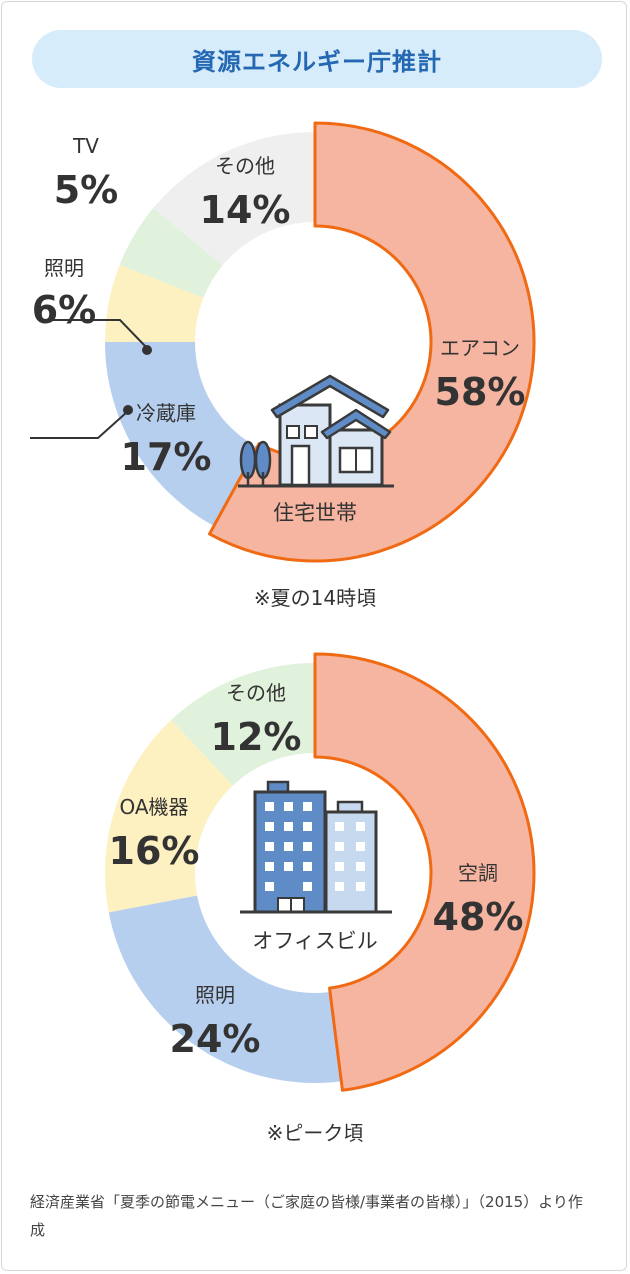 The width and height of the screenshot is (630, 1274). What do you see at coordinates (128, 410) in the screenshot?
I see `light-leader-dot` at bounding box center [128, 410].